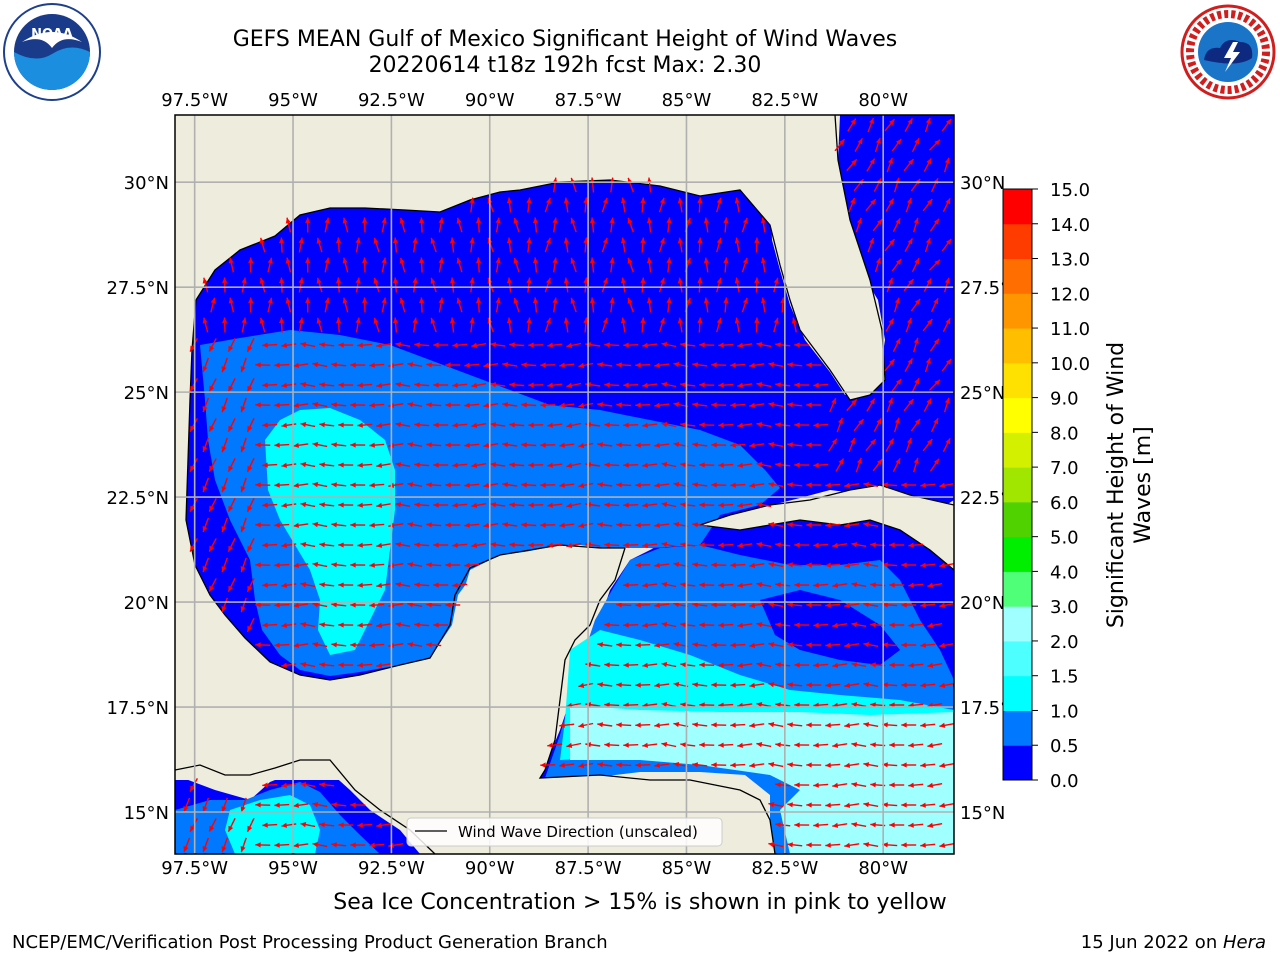 The height and width of the screenshot is (960, 1280). What do you see at coordinates (1070, 329) in the screenshot?
I see `colorbar-tick-label: 11.0` at bounding box center [1070, 329].